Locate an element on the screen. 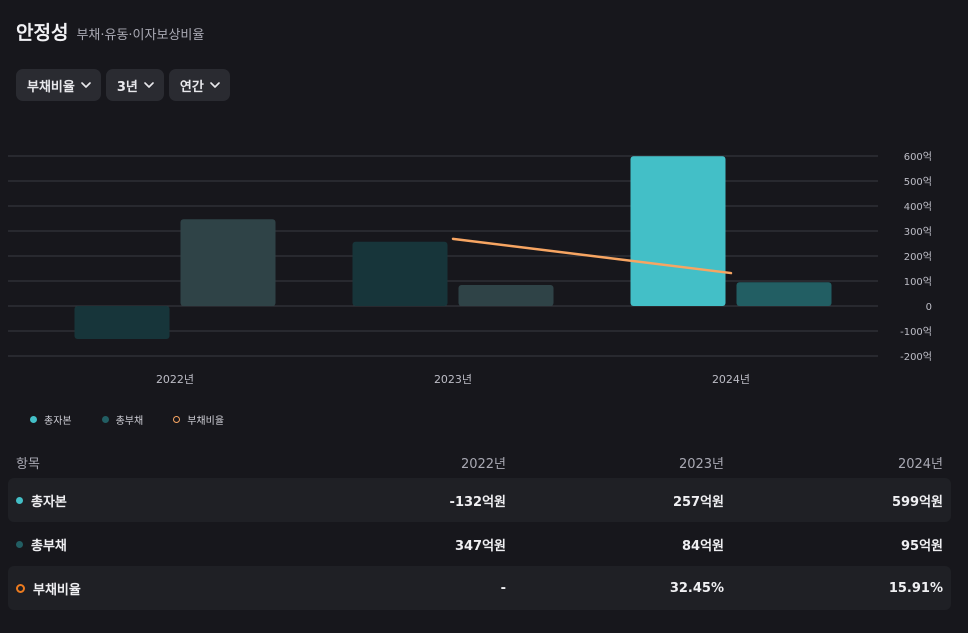 The width and height of the screenshot is (968, 633). y-tick-label: 100억 is located at coordinates (918, 282).